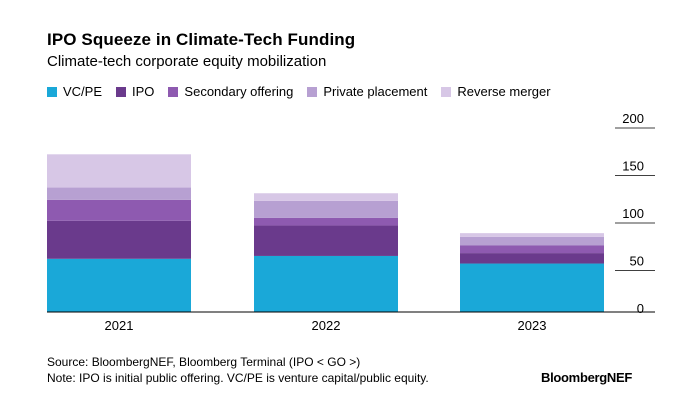 This screenshot has height=405, width=688. I want to click on y-tick-label: 150, so click(633, 166).